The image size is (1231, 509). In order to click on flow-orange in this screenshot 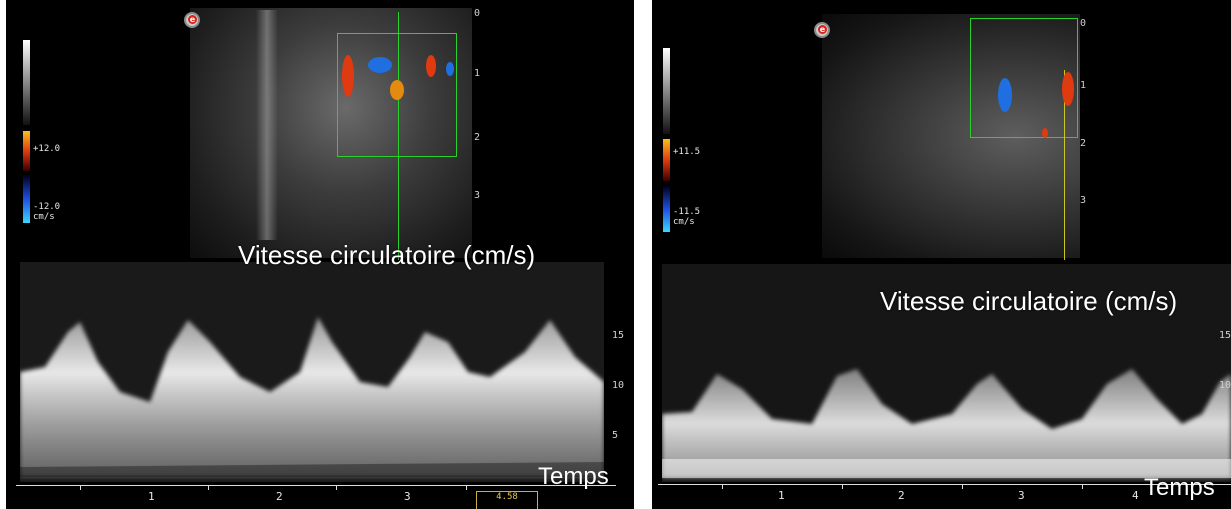, I will do `click(397, 90)`.